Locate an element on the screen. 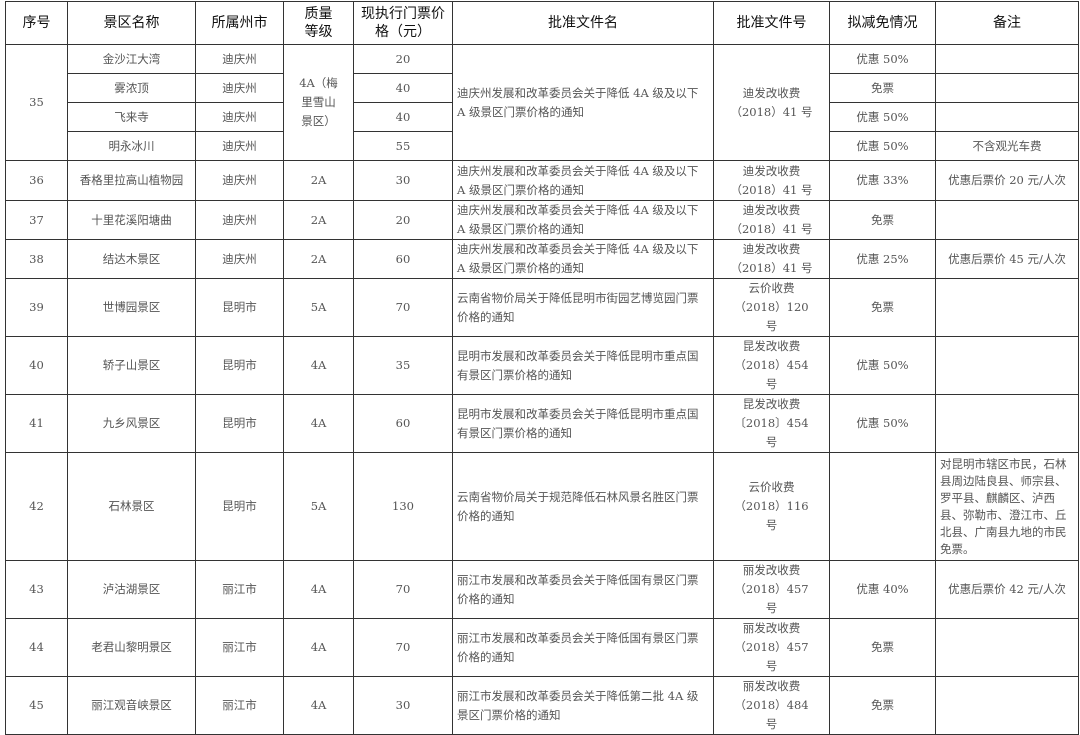  ticket-price: 30 is located at coordinates (403, 180).